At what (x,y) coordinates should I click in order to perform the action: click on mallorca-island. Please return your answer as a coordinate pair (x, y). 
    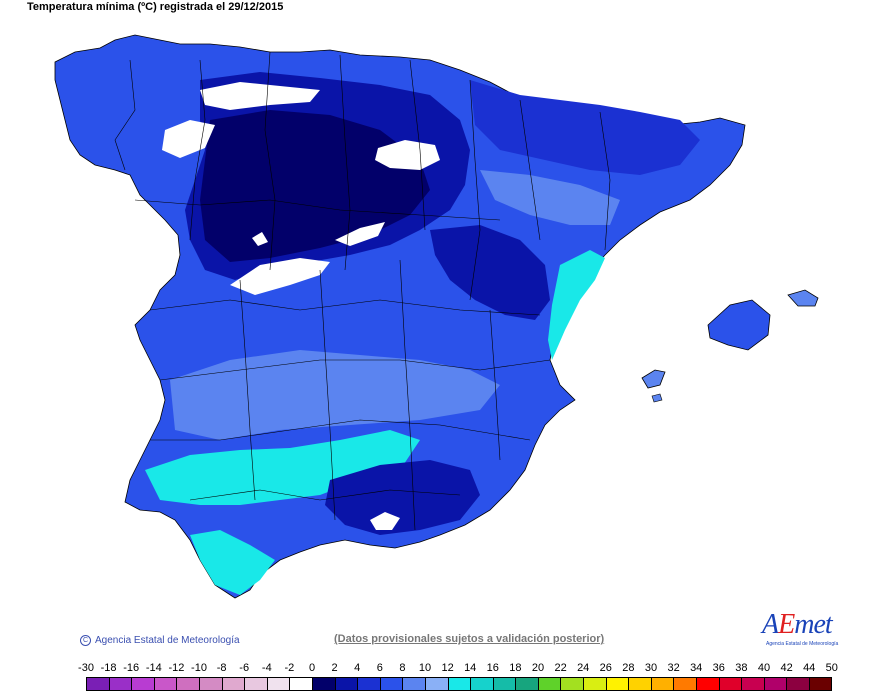
    Looking at the image, I should click on (739, 325).